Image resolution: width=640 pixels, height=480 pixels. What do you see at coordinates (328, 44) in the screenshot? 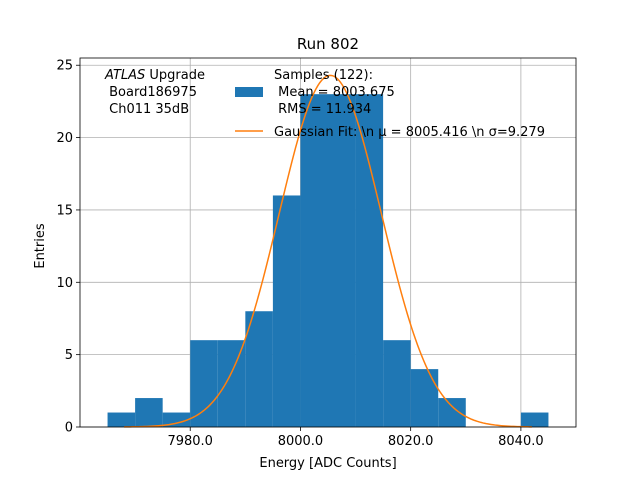
I see `chart-title: Run 802` at bounding box center [328, 44].